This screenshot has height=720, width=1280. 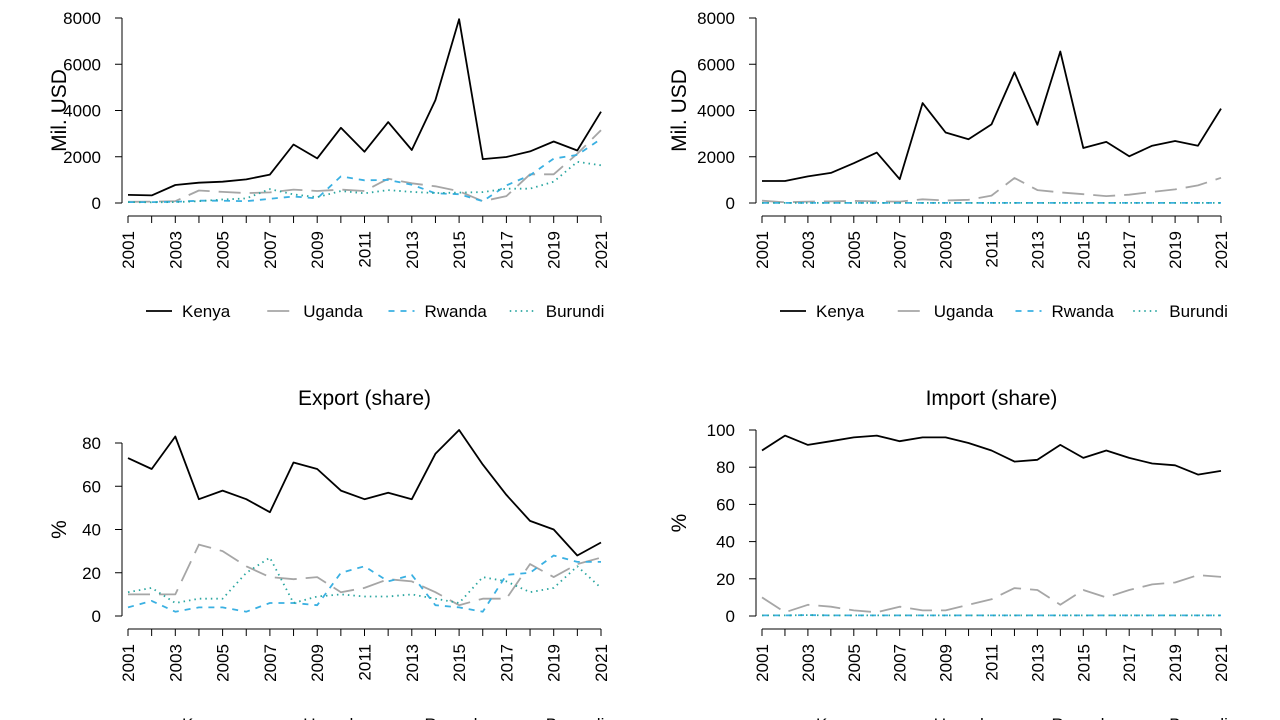 What do you see at coordinates (992, 398) in the screenshot?
I see `chart-title: Import (share)` at bounding box center [992, 398].